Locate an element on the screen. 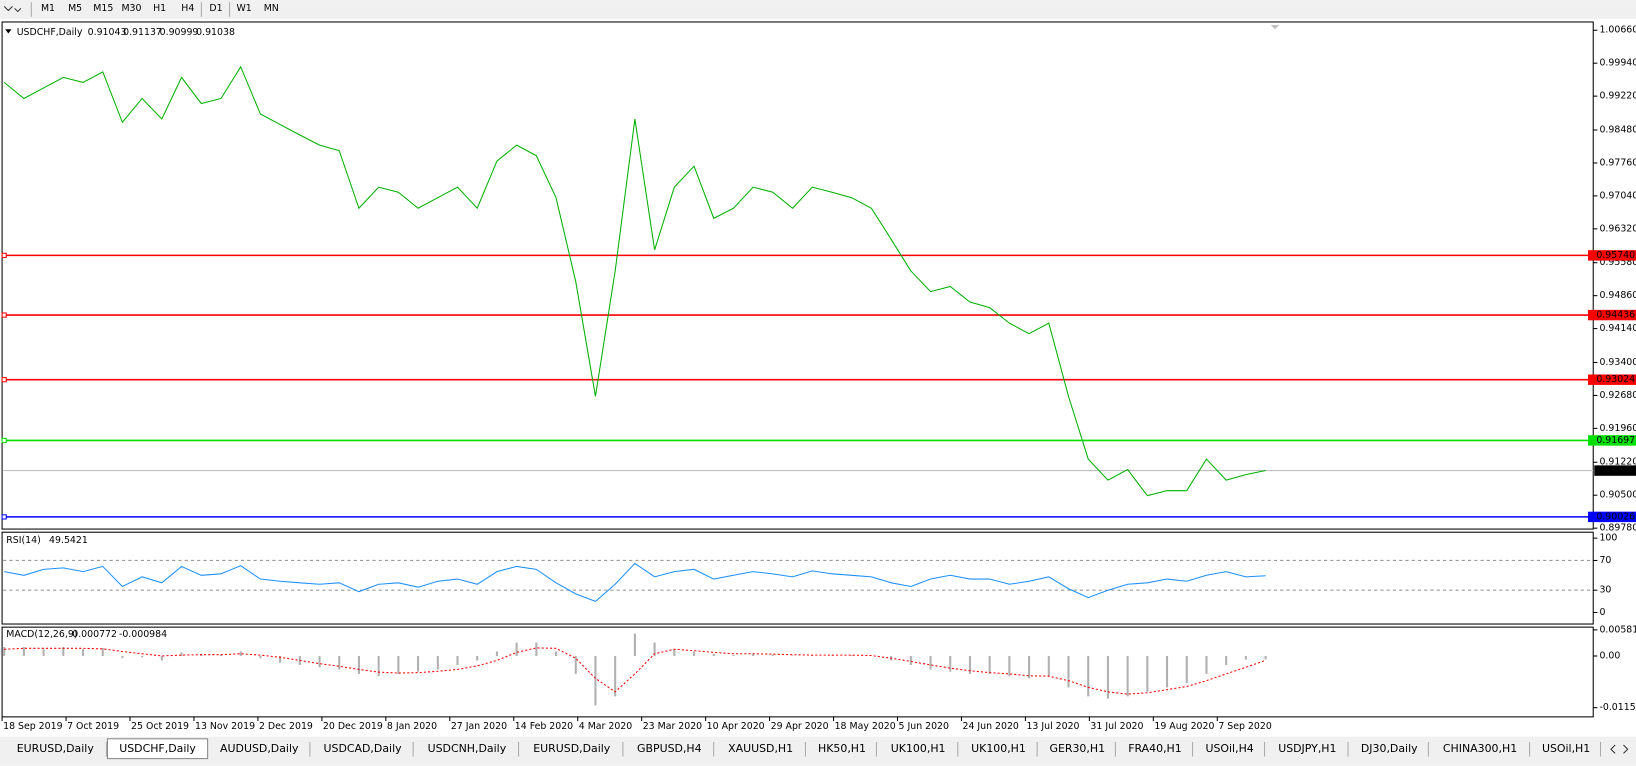 Image resolution: width=1636 pixels, height=766 pixels. tab-scroll is located at coordinates (1619, 749).